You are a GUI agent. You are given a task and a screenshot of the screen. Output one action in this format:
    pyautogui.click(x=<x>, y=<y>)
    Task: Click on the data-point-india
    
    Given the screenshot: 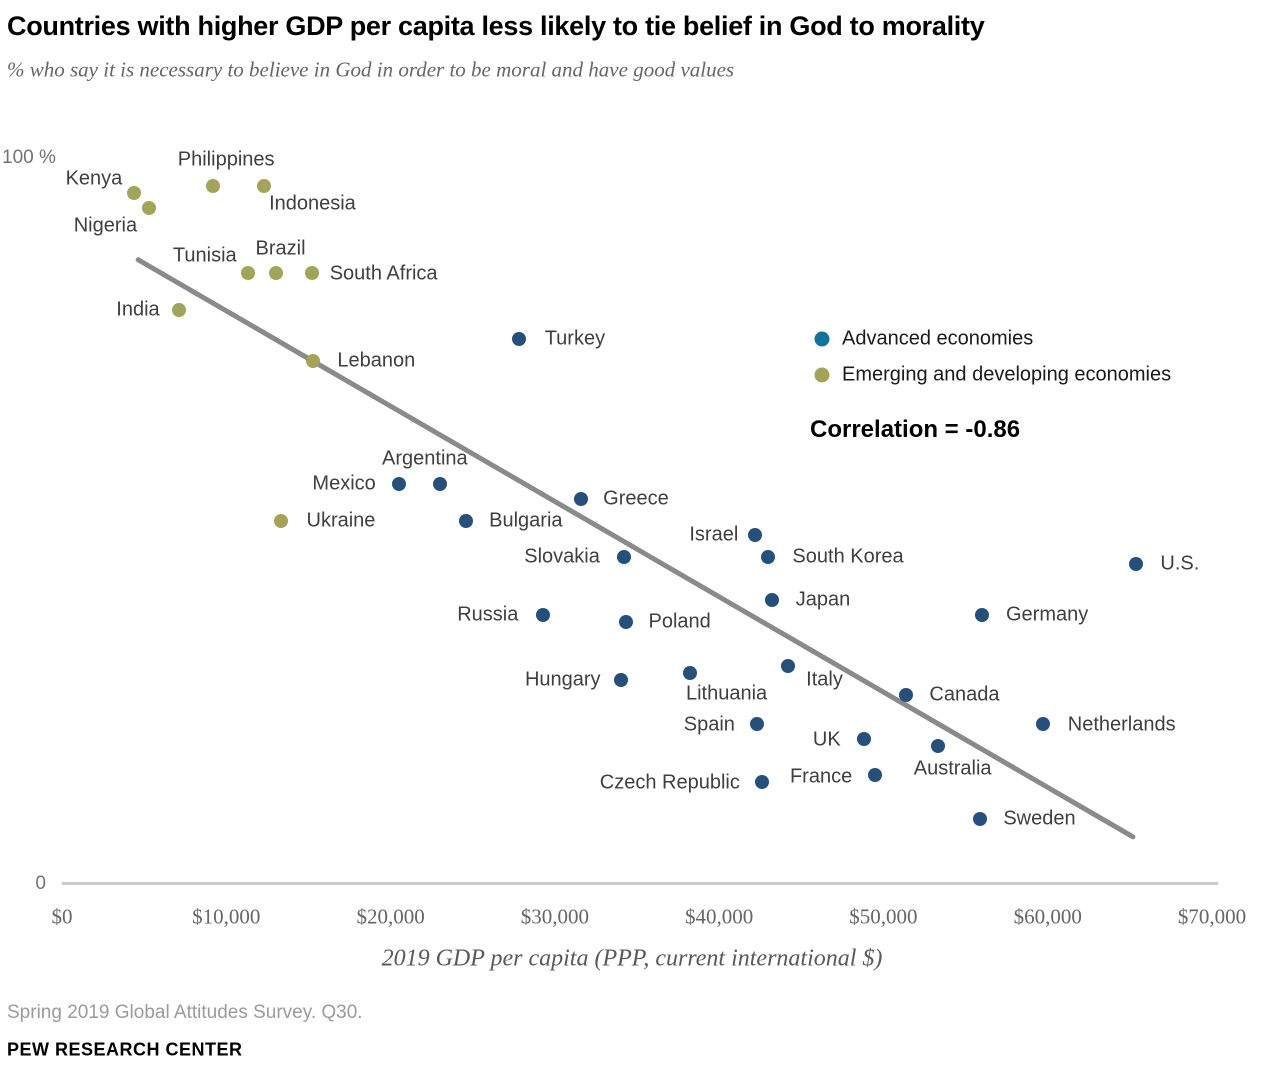 What is the action you would take?
    pyautogui.click(x=178, y=309)
    